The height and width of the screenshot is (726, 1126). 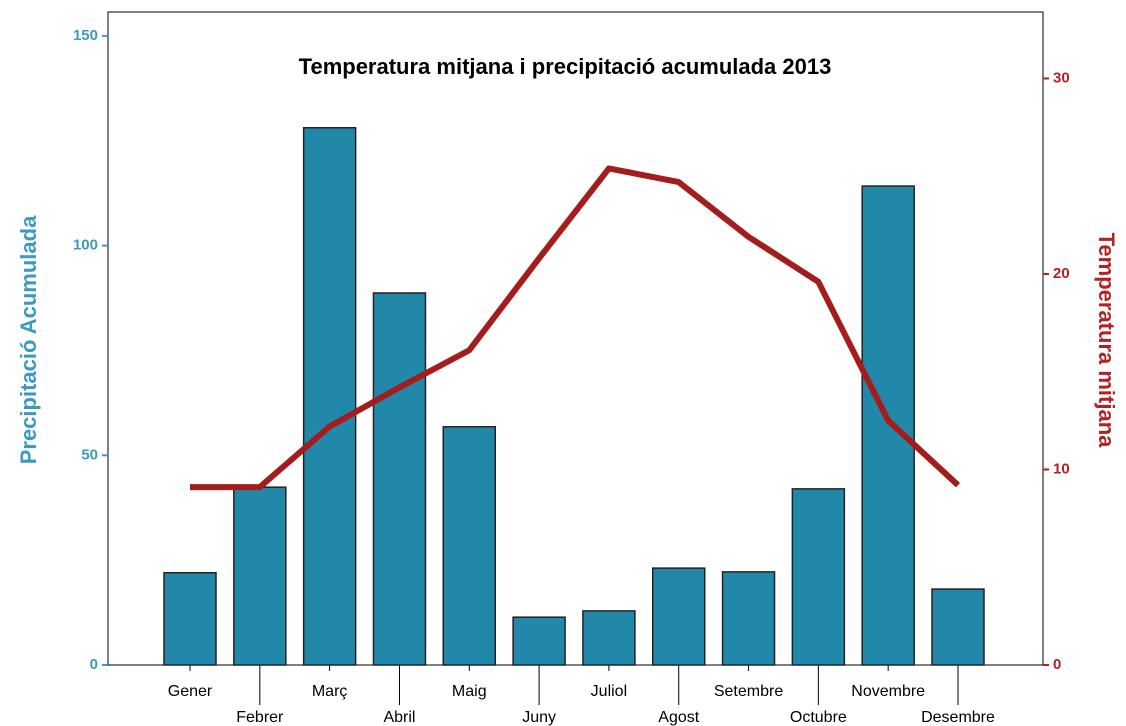 I want to click on y2-tick-label: 10, so click(x=1061, y=468).